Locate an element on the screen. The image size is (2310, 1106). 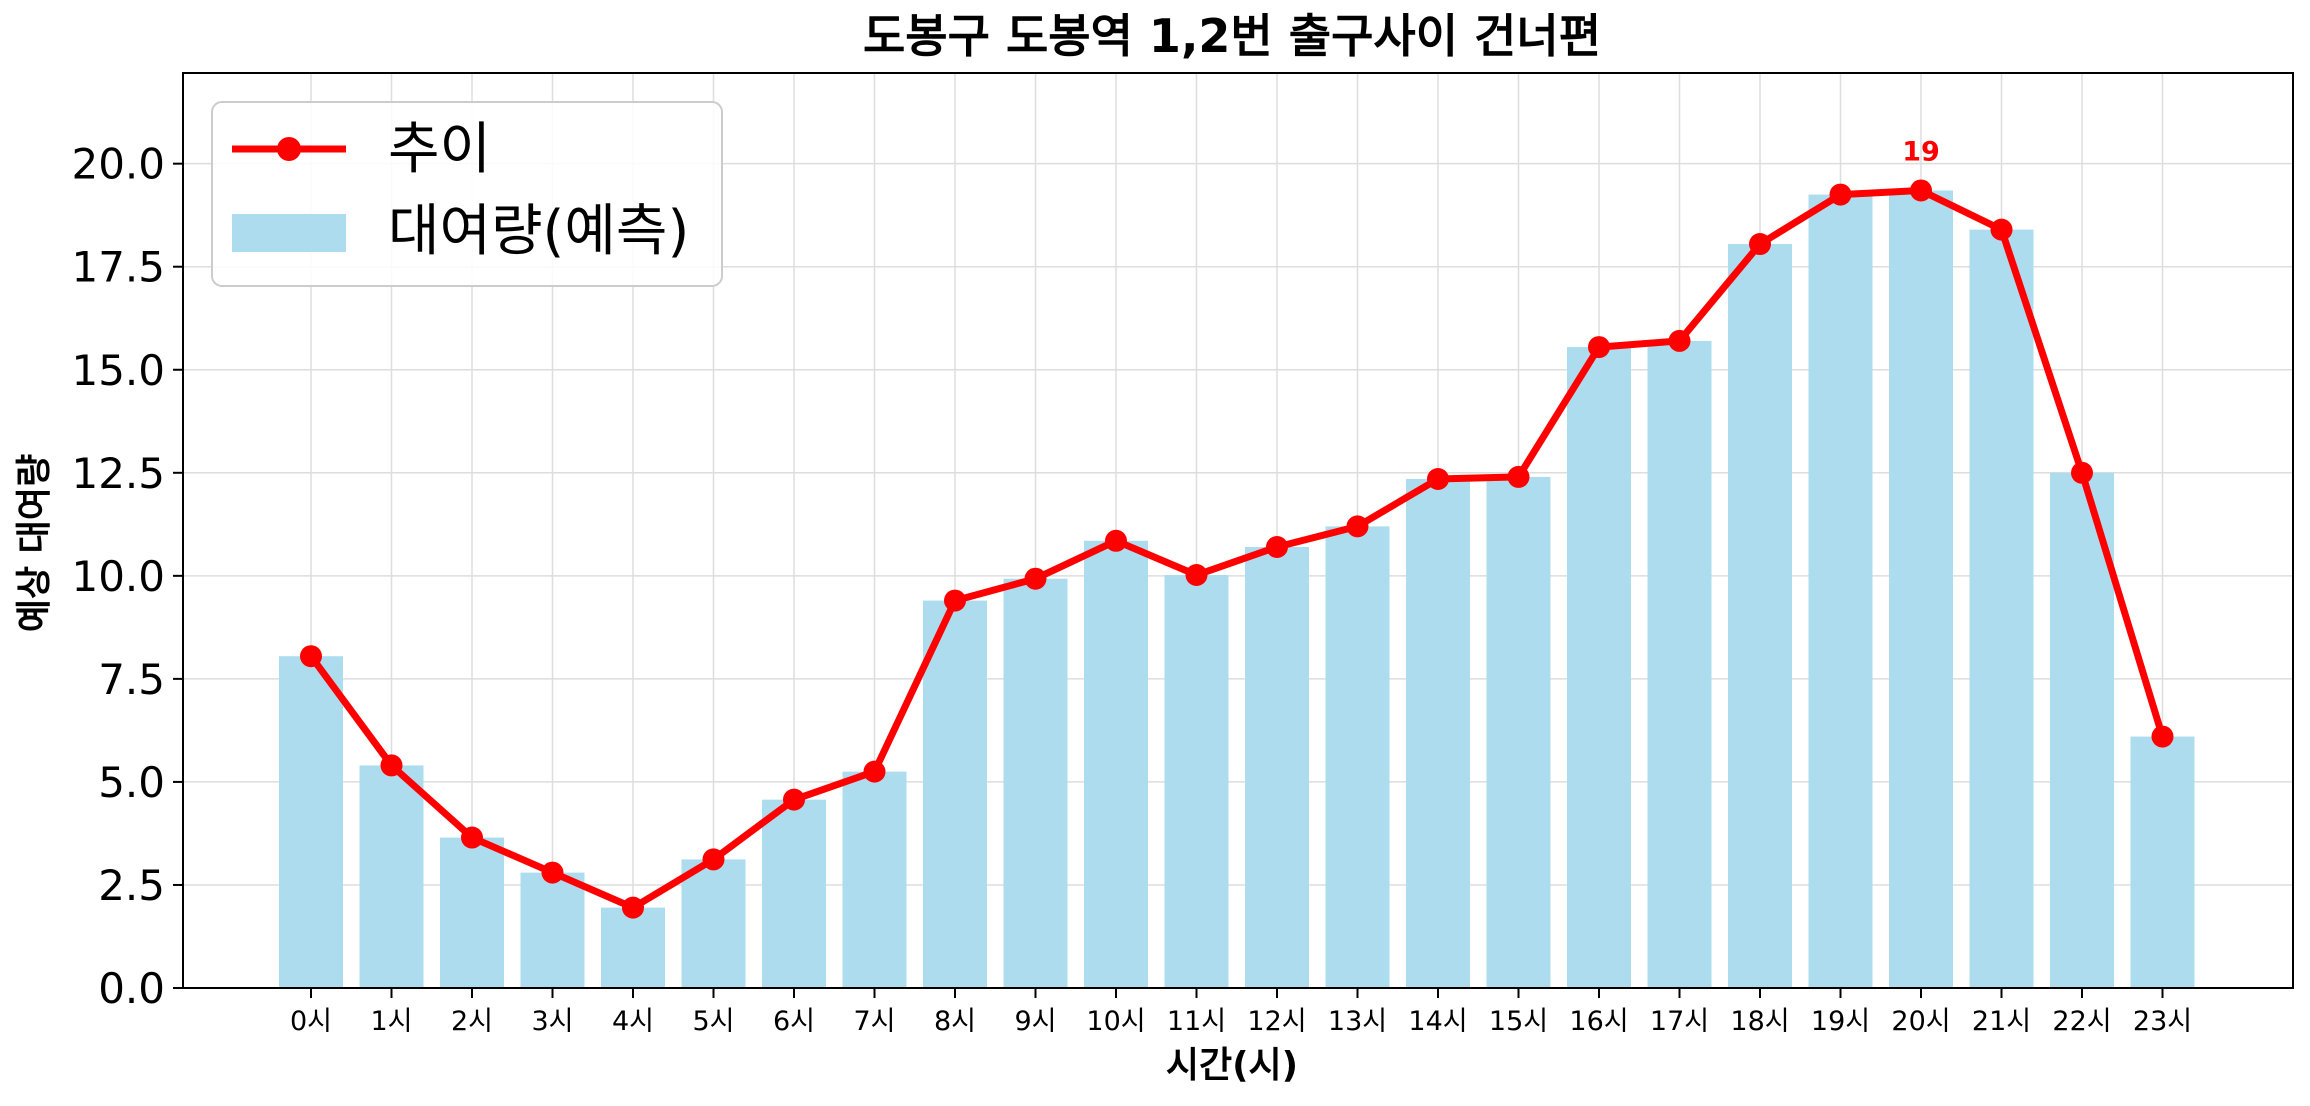
x-tick-label: 3시 is located at coordinates (552, 1021).